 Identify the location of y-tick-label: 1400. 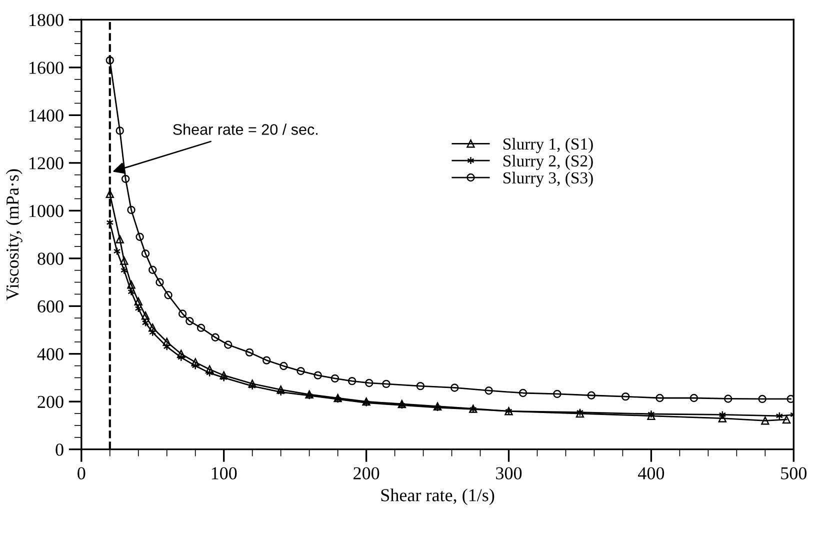
(47, 115).